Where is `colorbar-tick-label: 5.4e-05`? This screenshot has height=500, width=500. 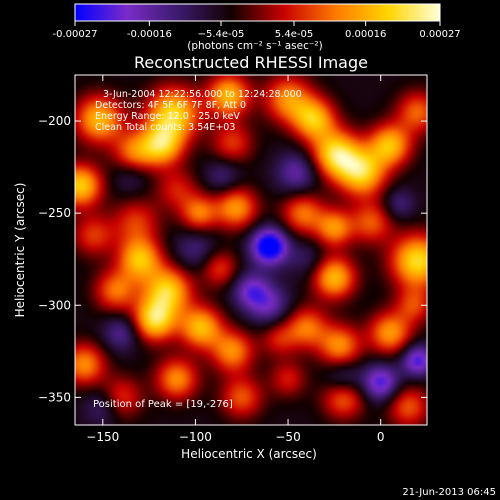
colorbar-tick-label: 5.4e-05 is located at coordinates (294, 34).